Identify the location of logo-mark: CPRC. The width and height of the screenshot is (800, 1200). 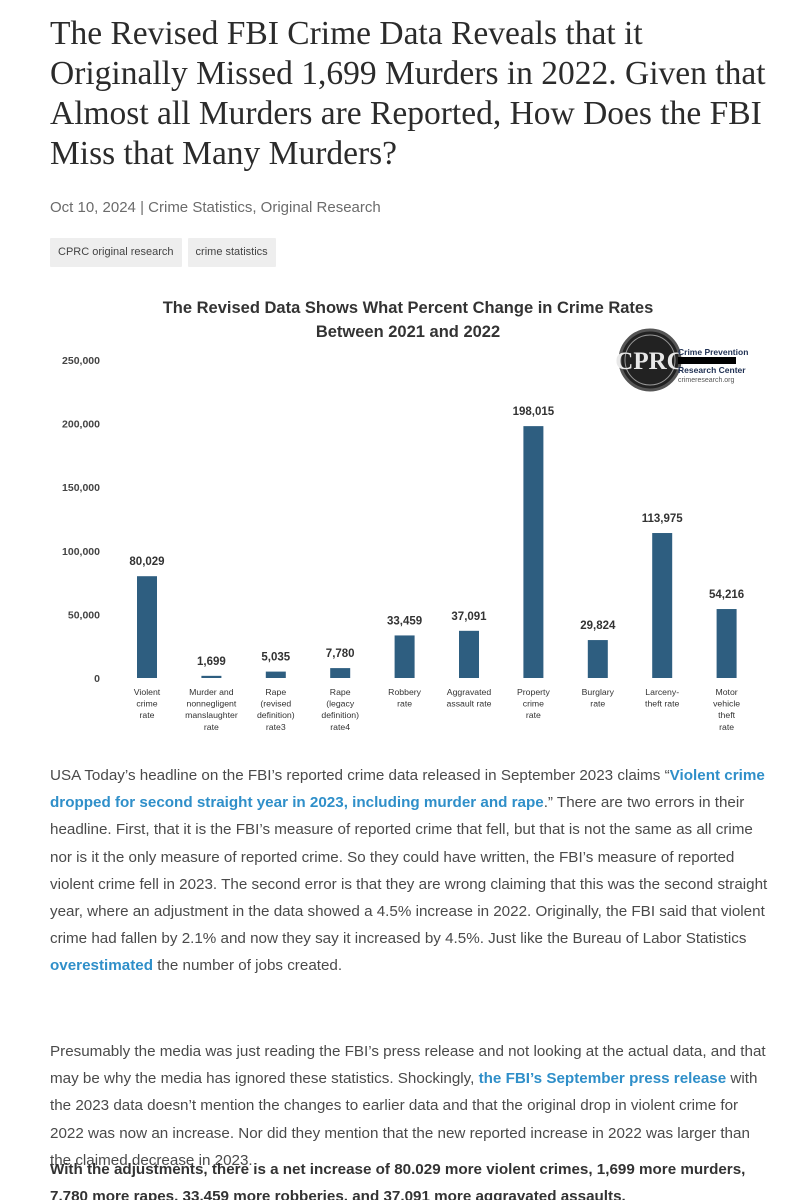
(649, 361).